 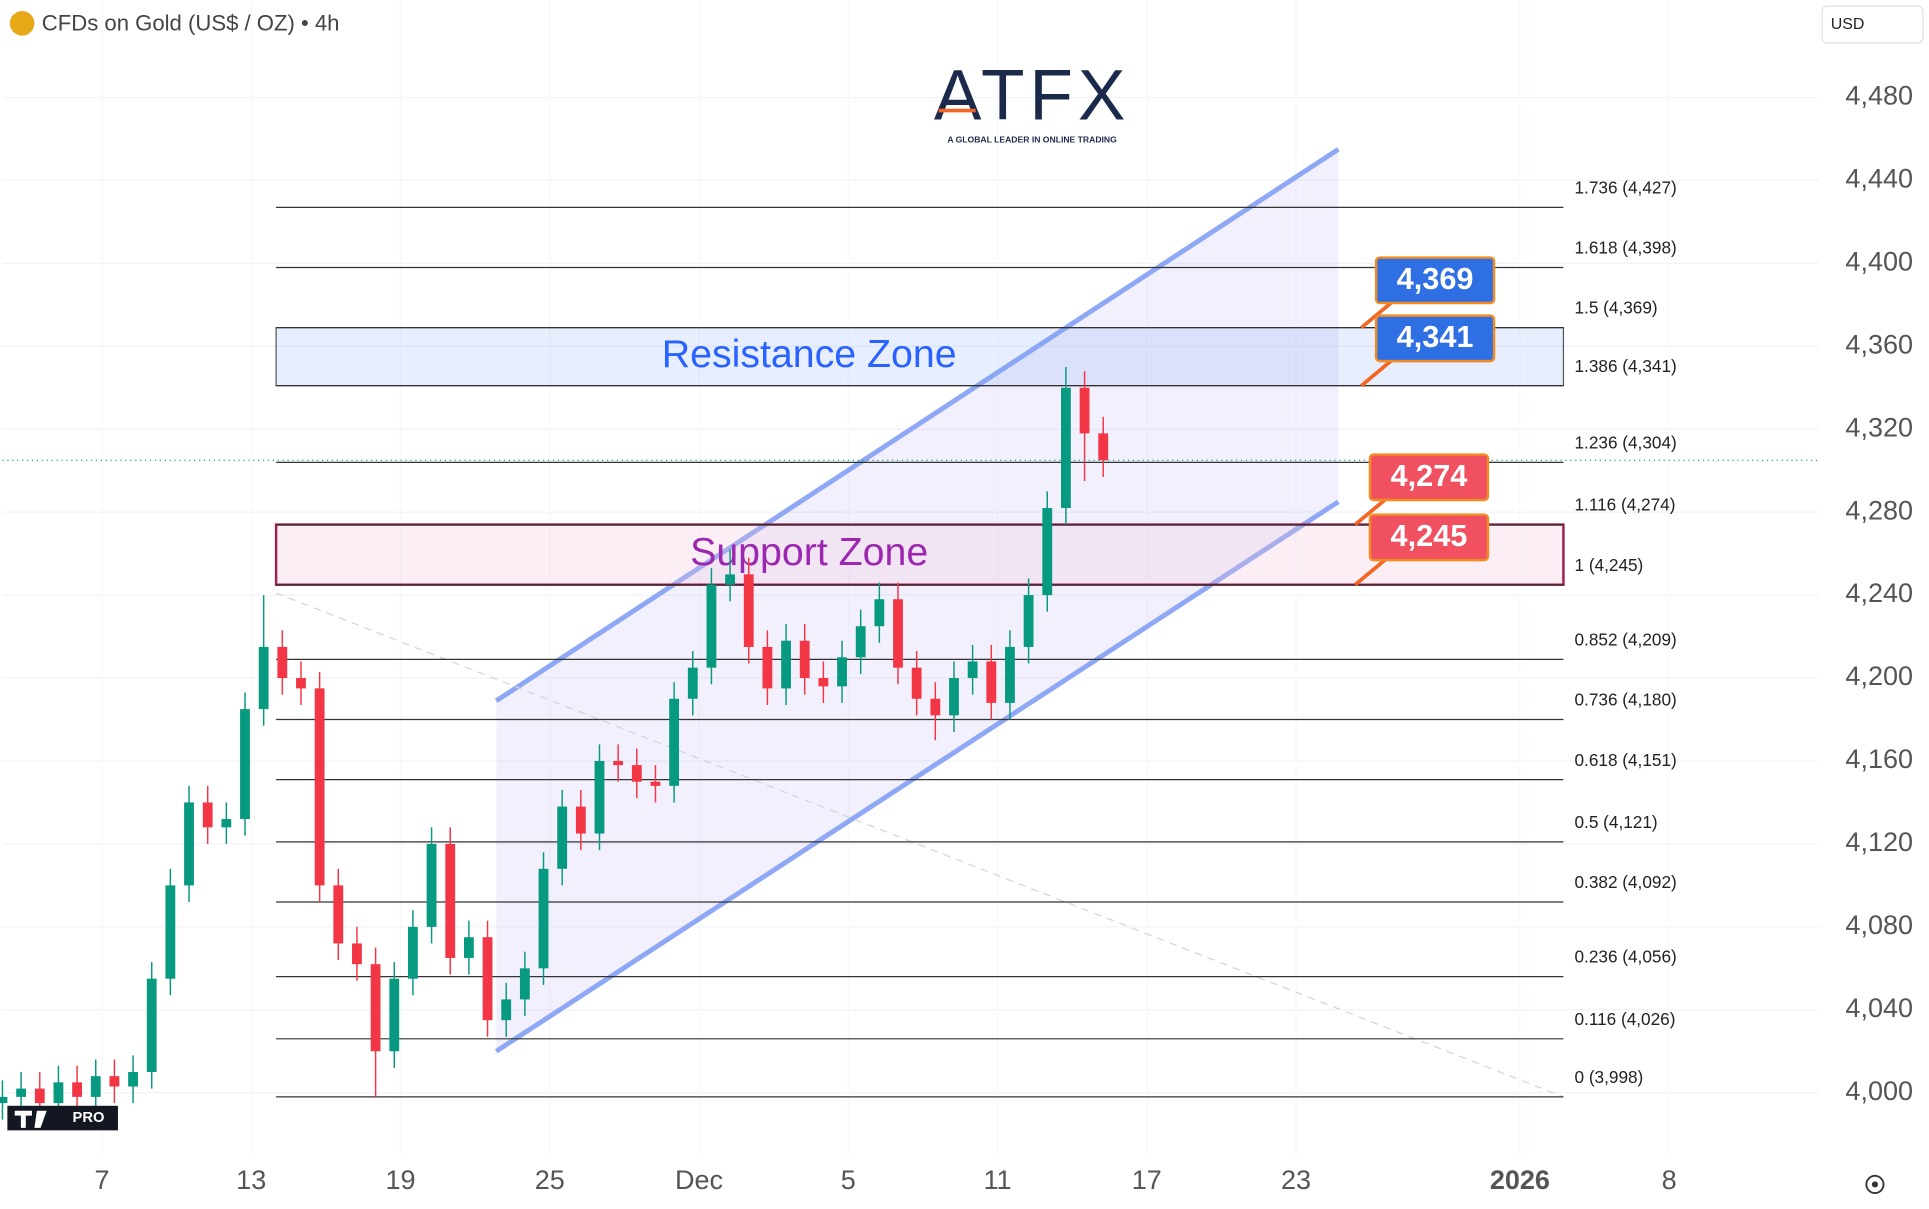 I want to click on y-tick-label: 4,200, so click(x=1879, y=676).